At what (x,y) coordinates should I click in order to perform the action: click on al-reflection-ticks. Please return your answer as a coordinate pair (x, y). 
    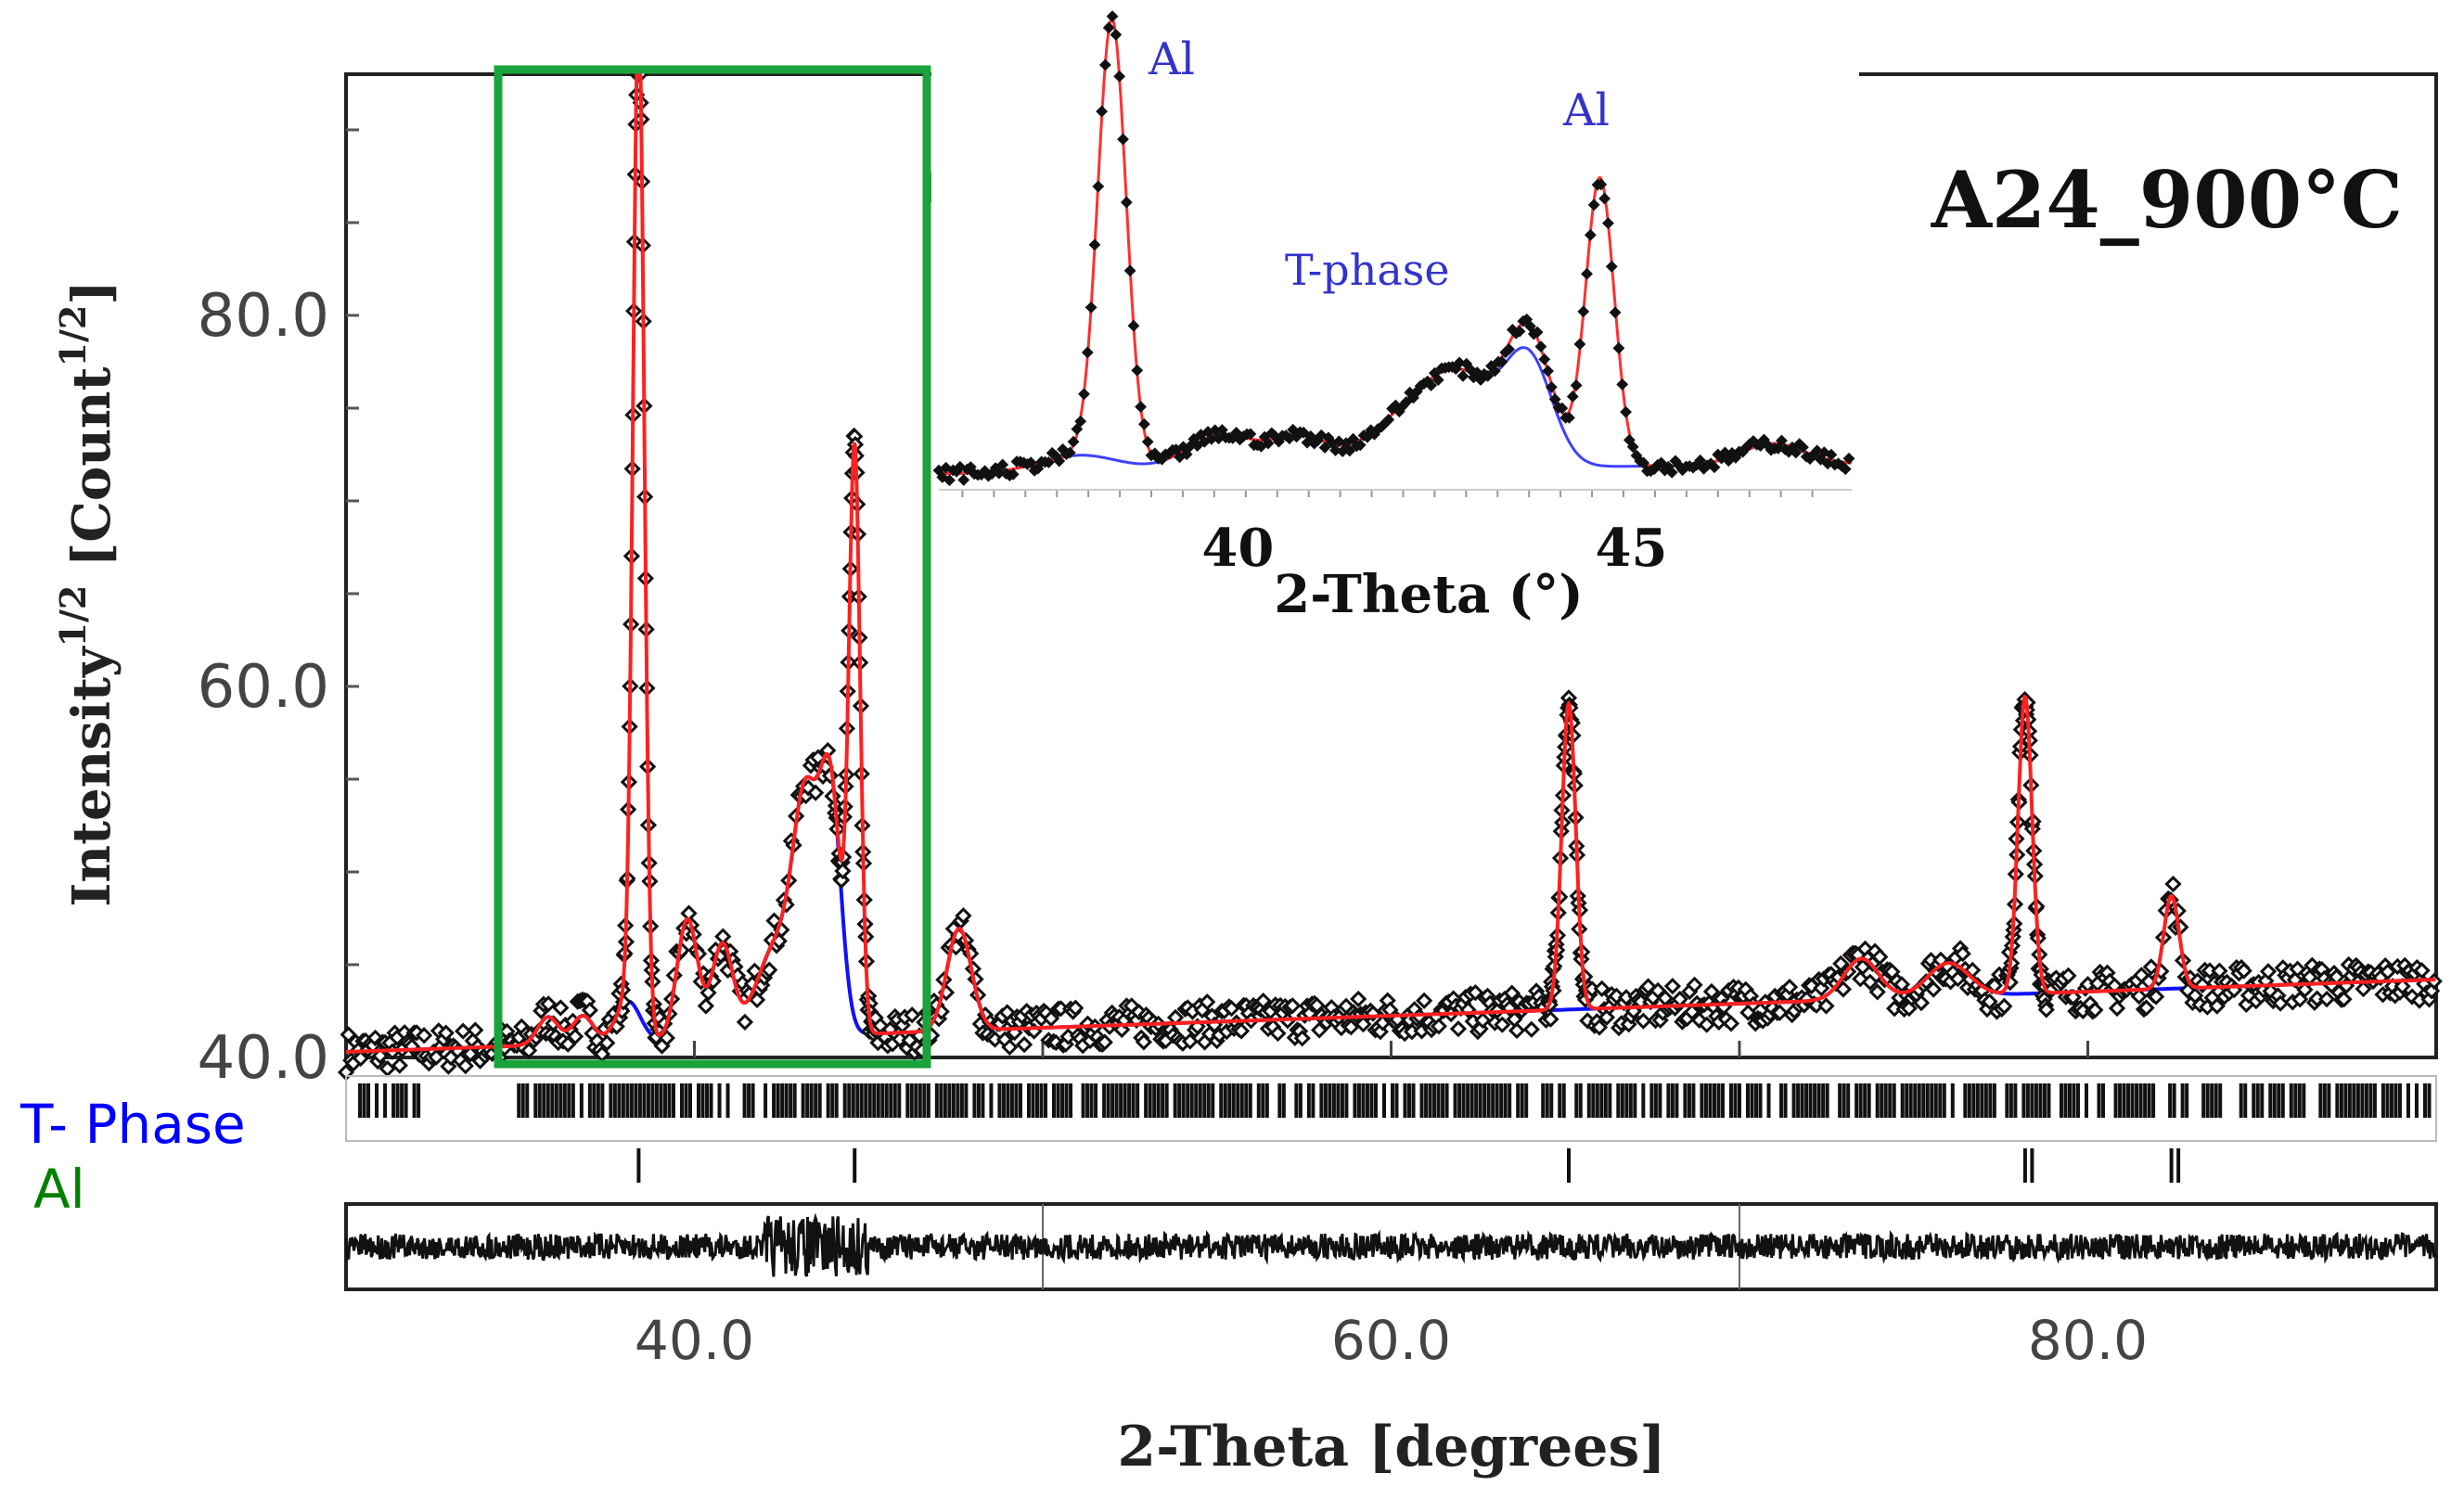
    Looking at the image, I should click on (1408, 1165).